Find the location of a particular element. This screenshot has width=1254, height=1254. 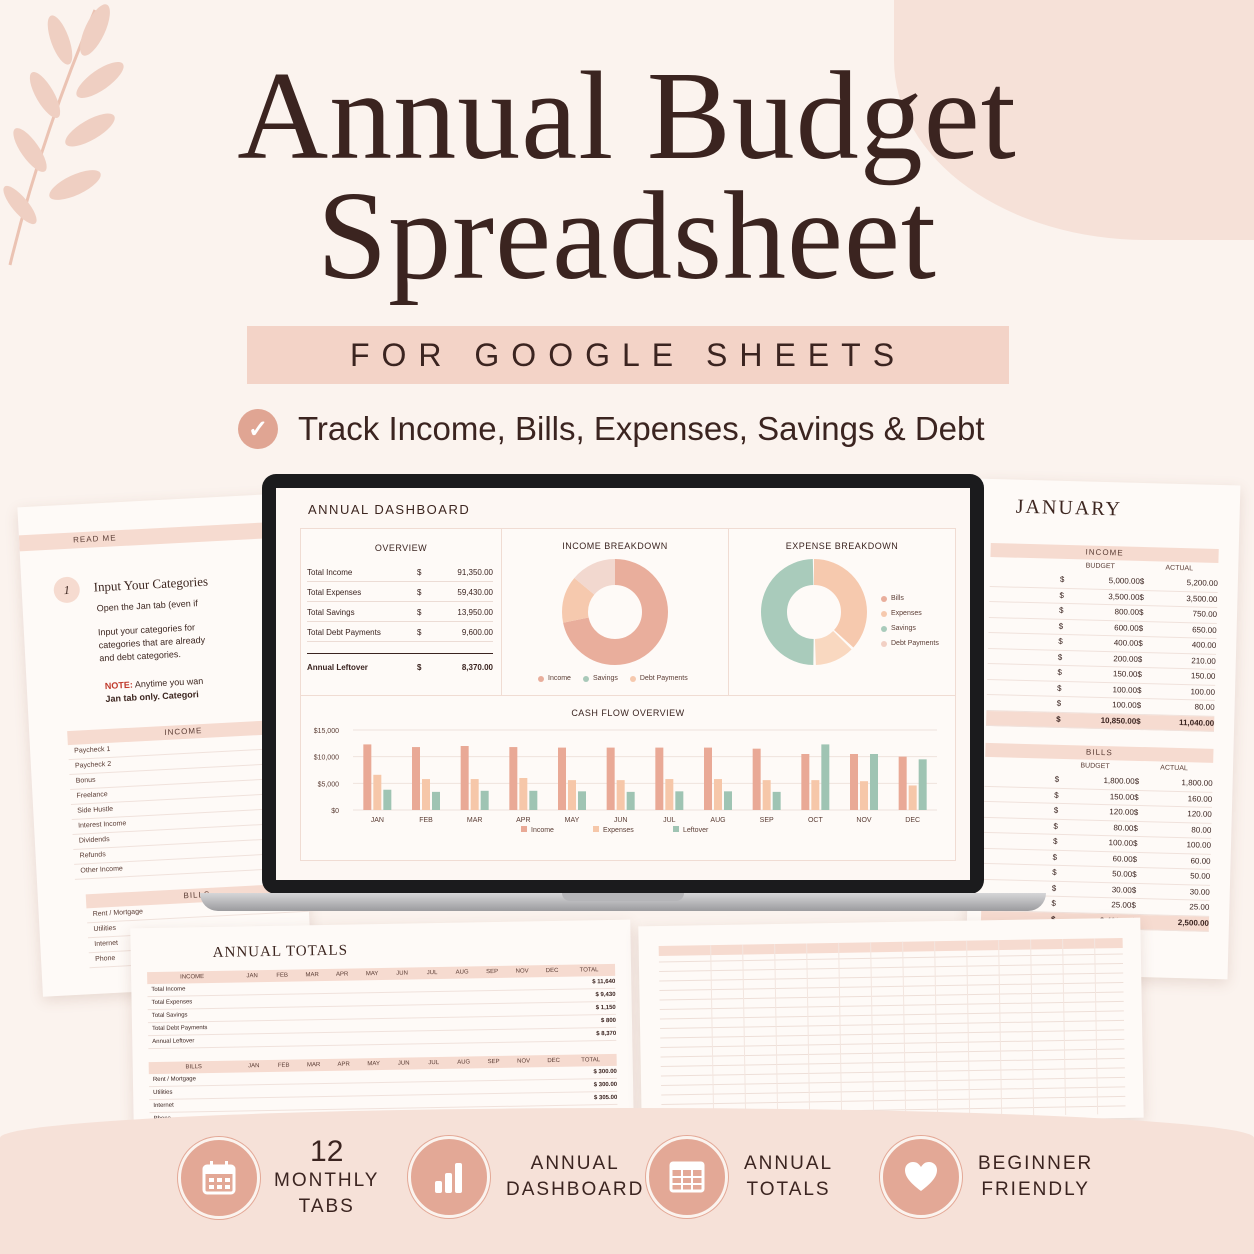

bar-leftover-jul is located at coordinates (679, 800).